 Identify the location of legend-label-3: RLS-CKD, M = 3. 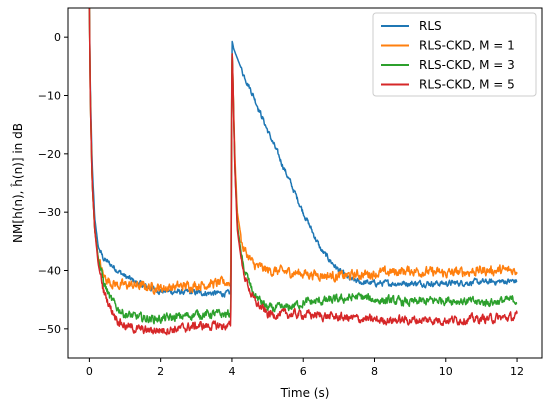
(467, 65).